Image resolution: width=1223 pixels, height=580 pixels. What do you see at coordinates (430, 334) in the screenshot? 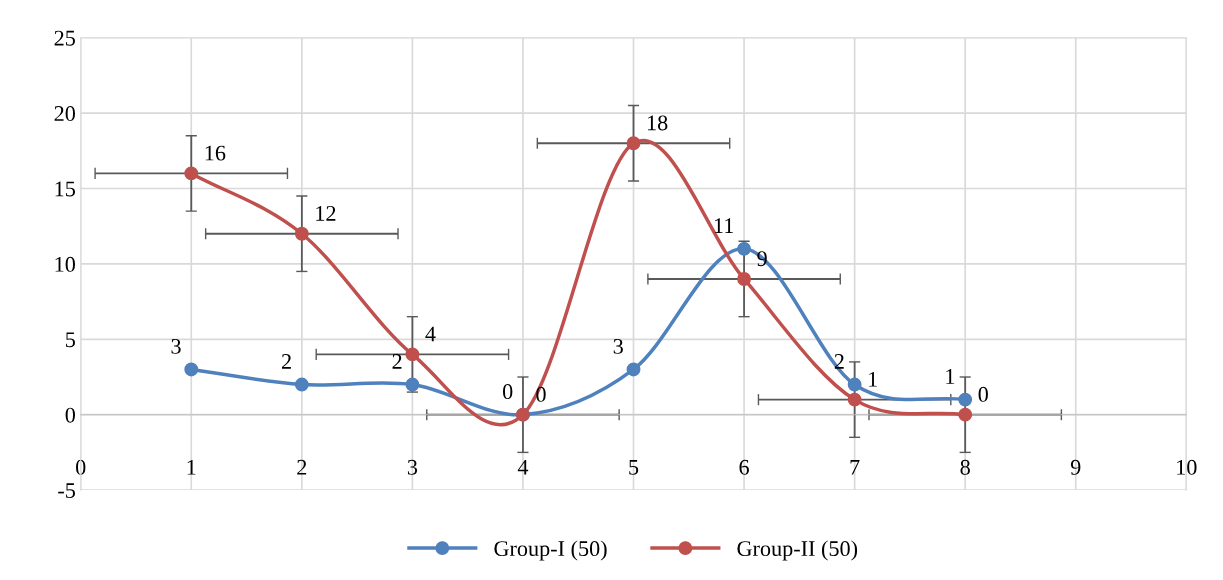
I see `data-label: 4` at bounding box center [430, 334].